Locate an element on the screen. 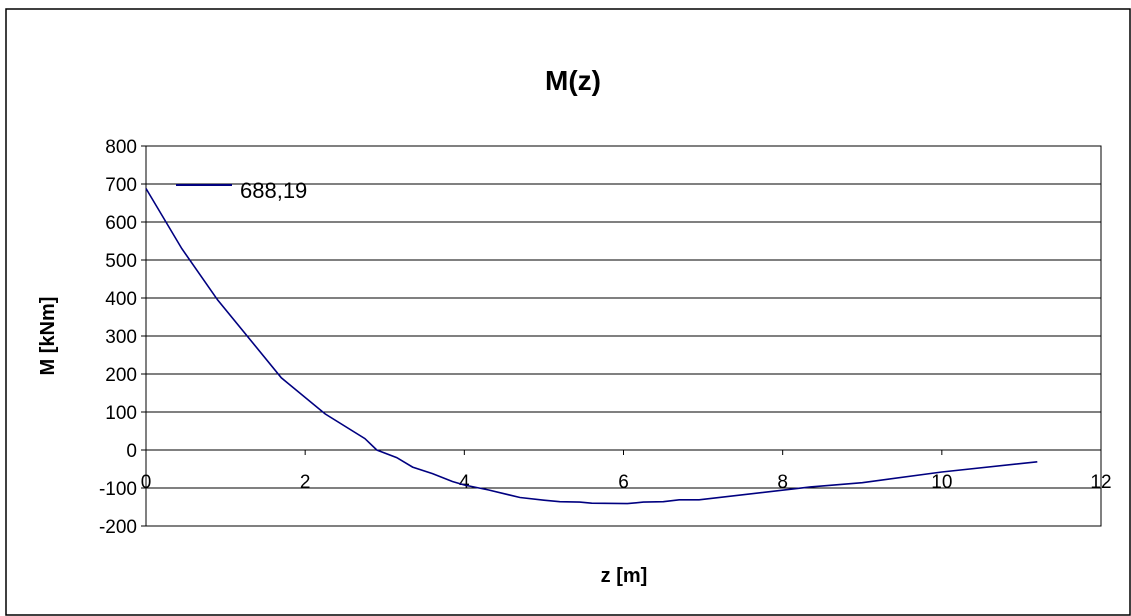 This screenshot has height=616, width=1131. y-tick-label: 300 is located at coordinates (121, 337).